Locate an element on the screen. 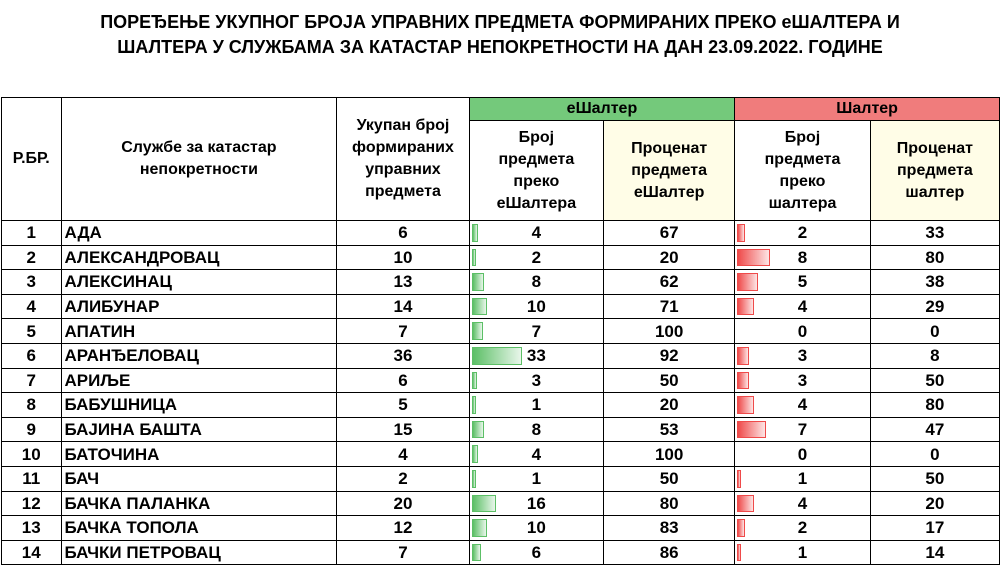 Image resolution: width=1000 pixels, height=565 pixels. office-name: БАЧКА ПАЛАНКА is located at coordinates (199, 503).